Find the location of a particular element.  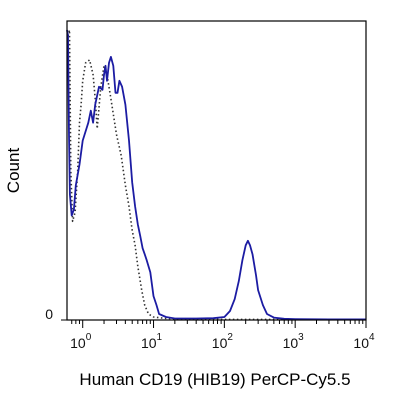

x-tick-label: 10⁰ is located at coordinates (81, 341).